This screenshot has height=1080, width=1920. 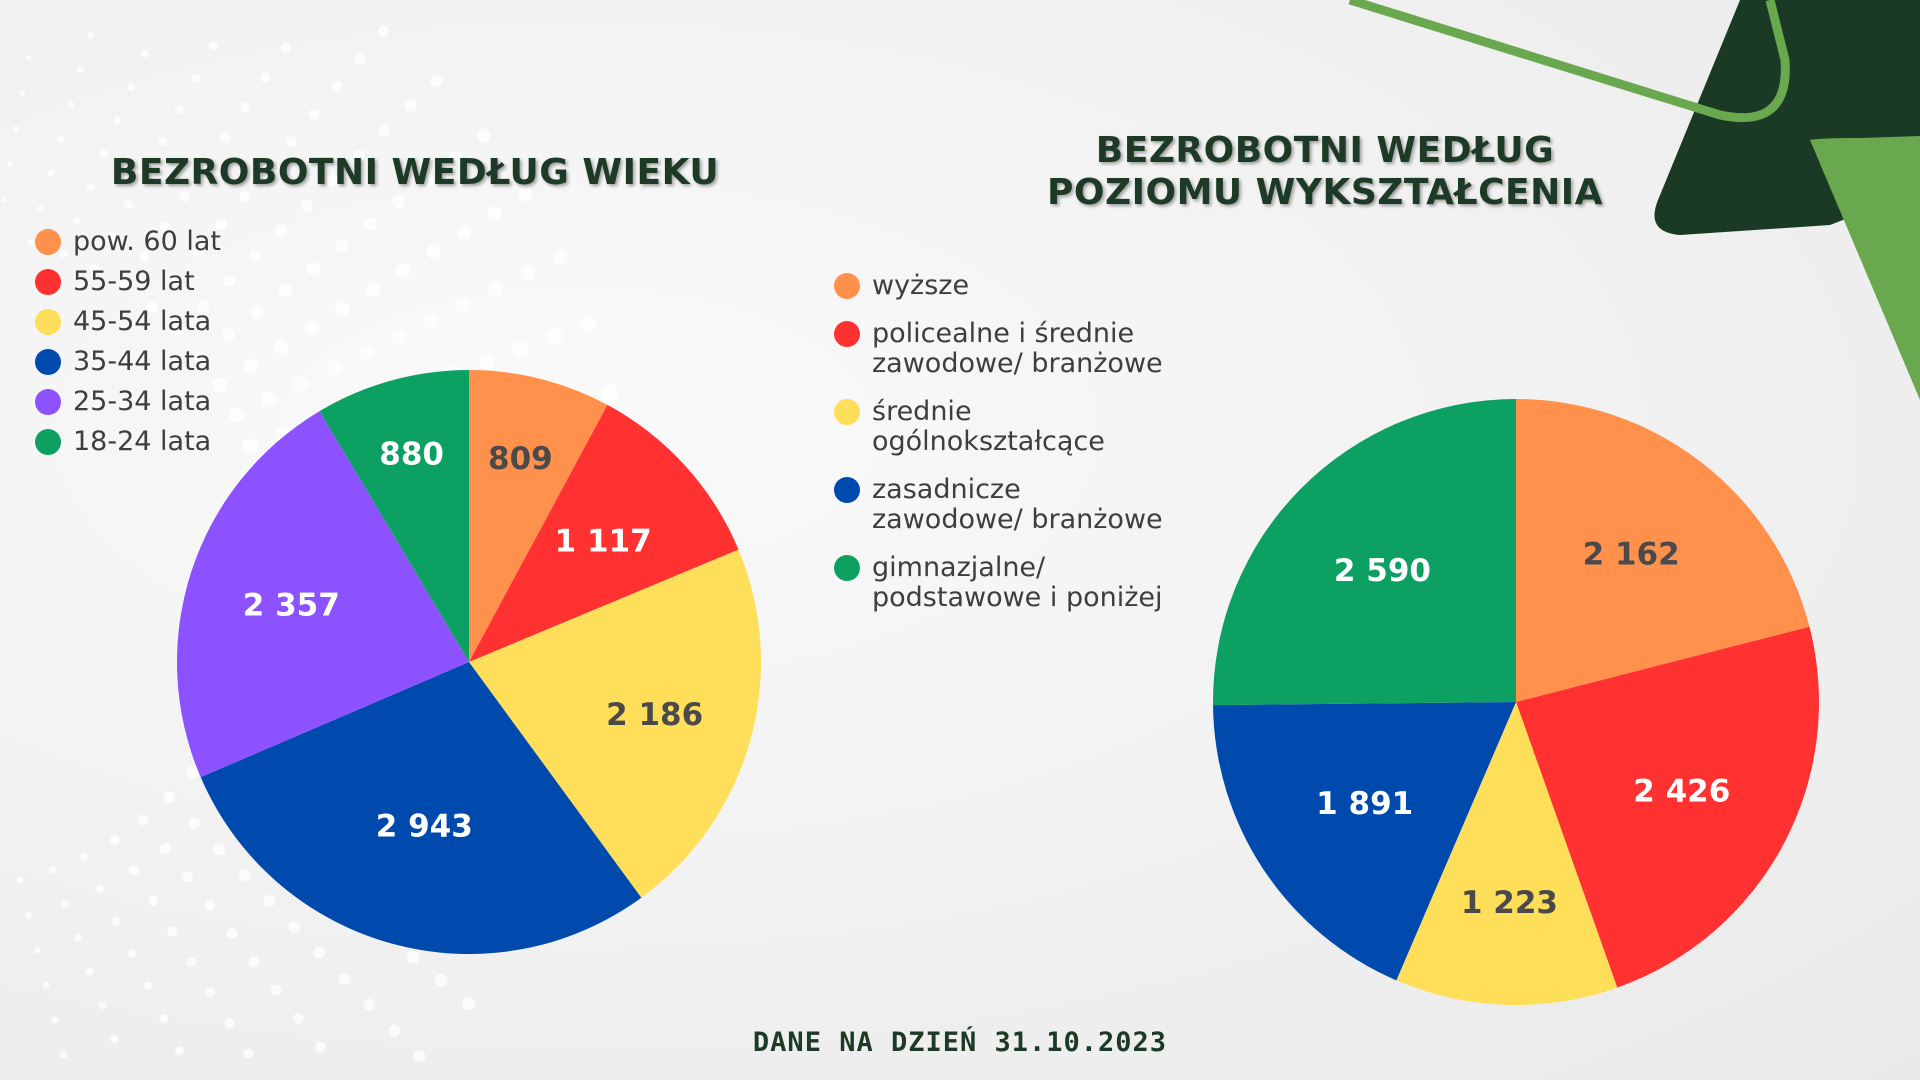 I want to click on legend-label: wyższe, so click(x=921, y=285).